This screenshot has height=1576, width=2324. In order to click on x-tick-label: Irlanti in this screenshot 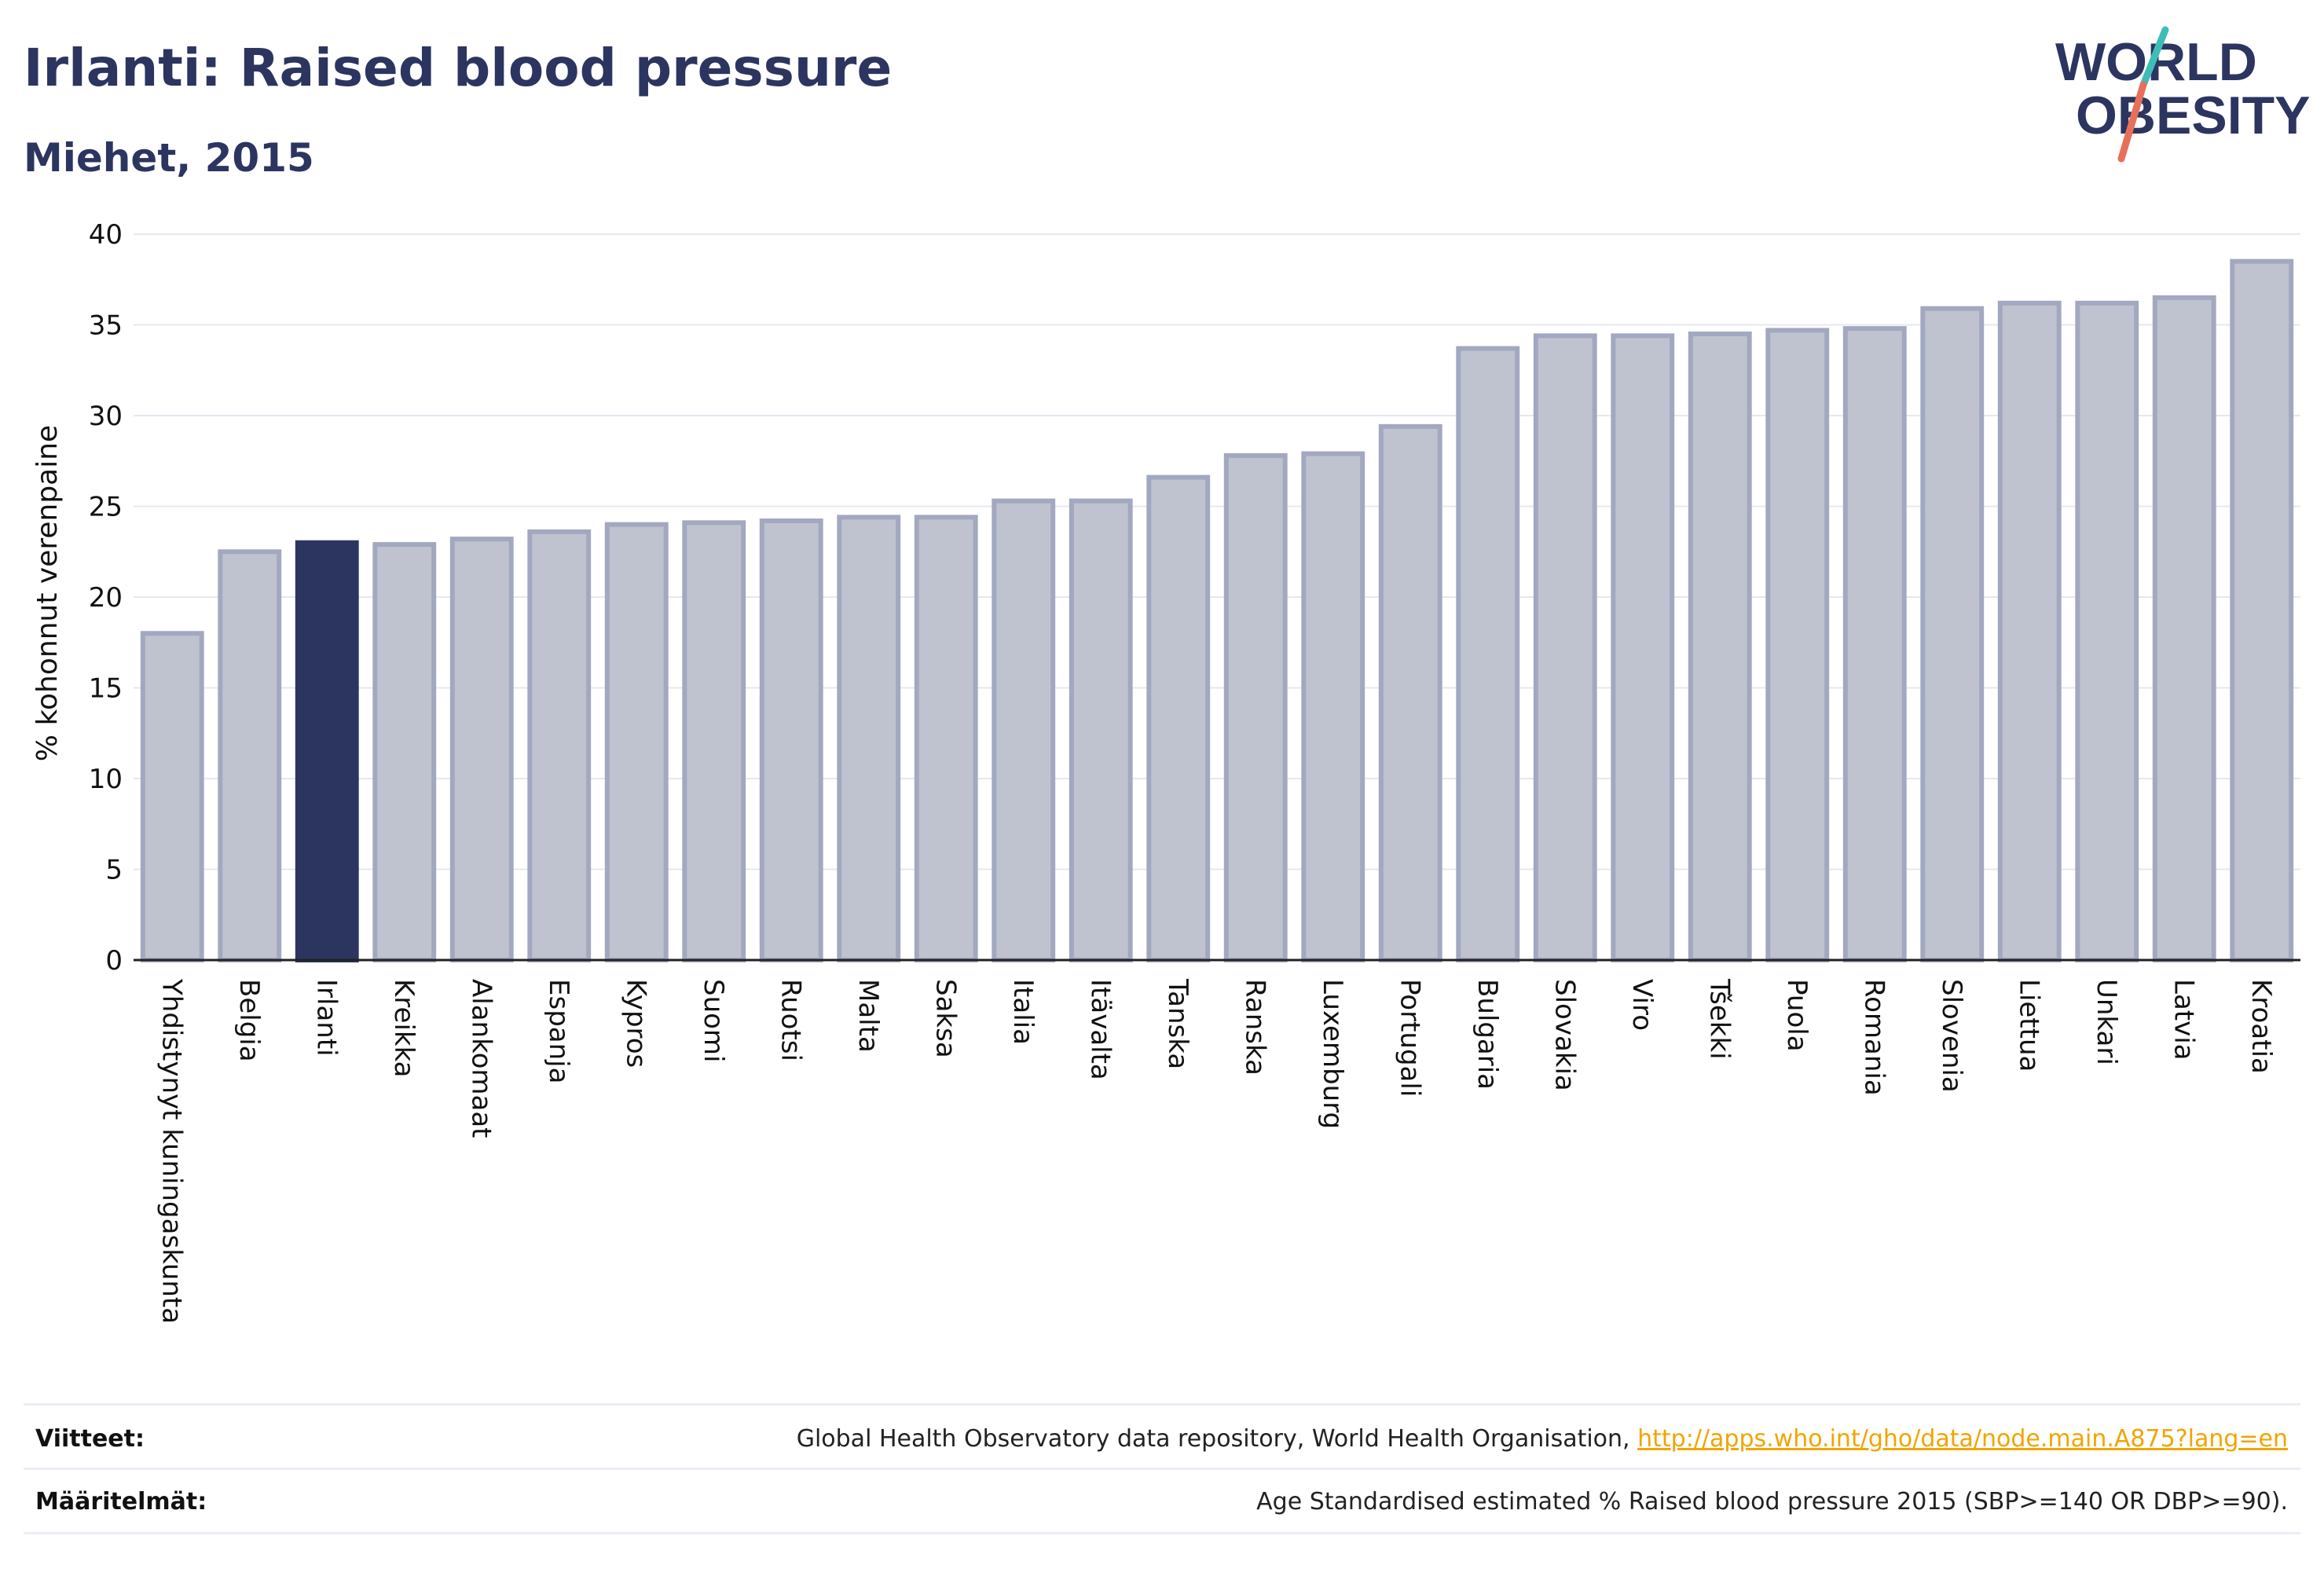, I will do `click(326, 1018)`.